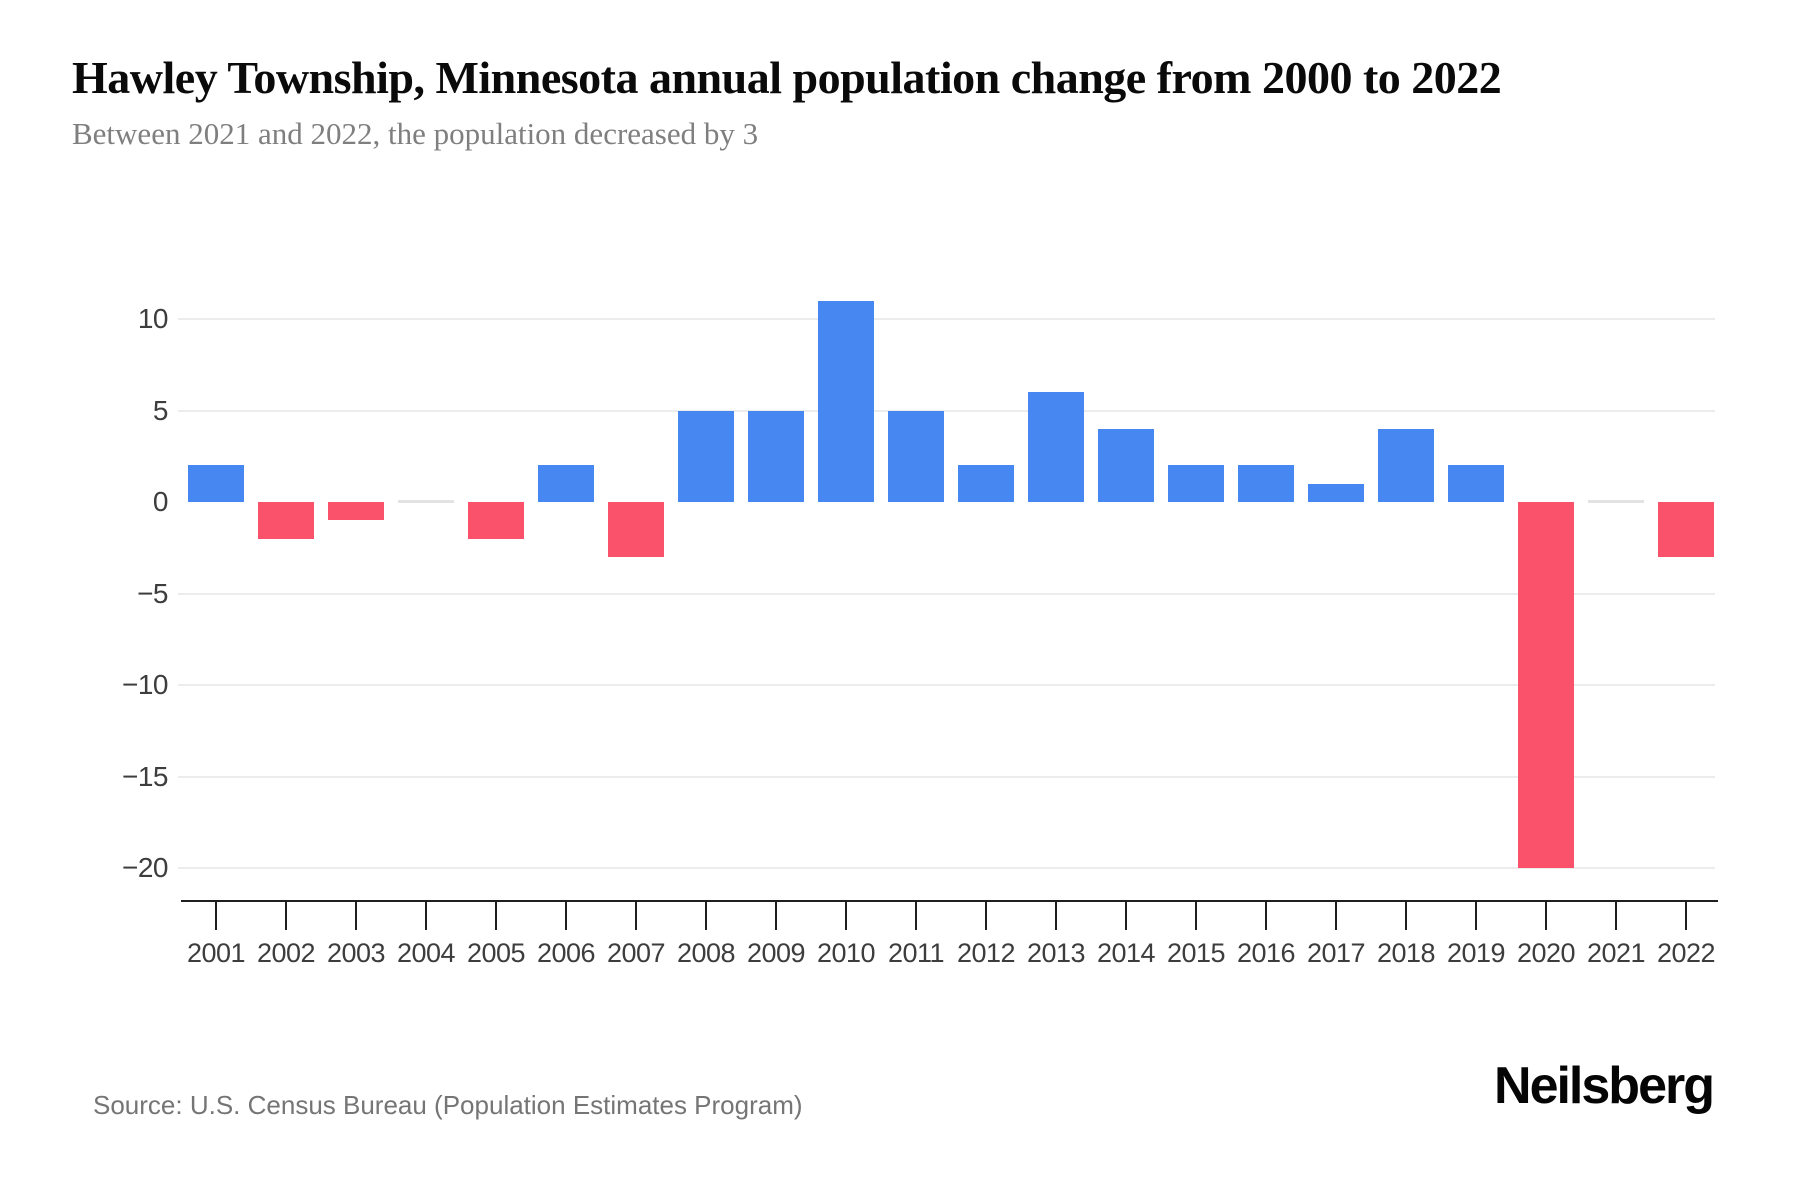  I want to click on bar-2007, so click(636, 529).